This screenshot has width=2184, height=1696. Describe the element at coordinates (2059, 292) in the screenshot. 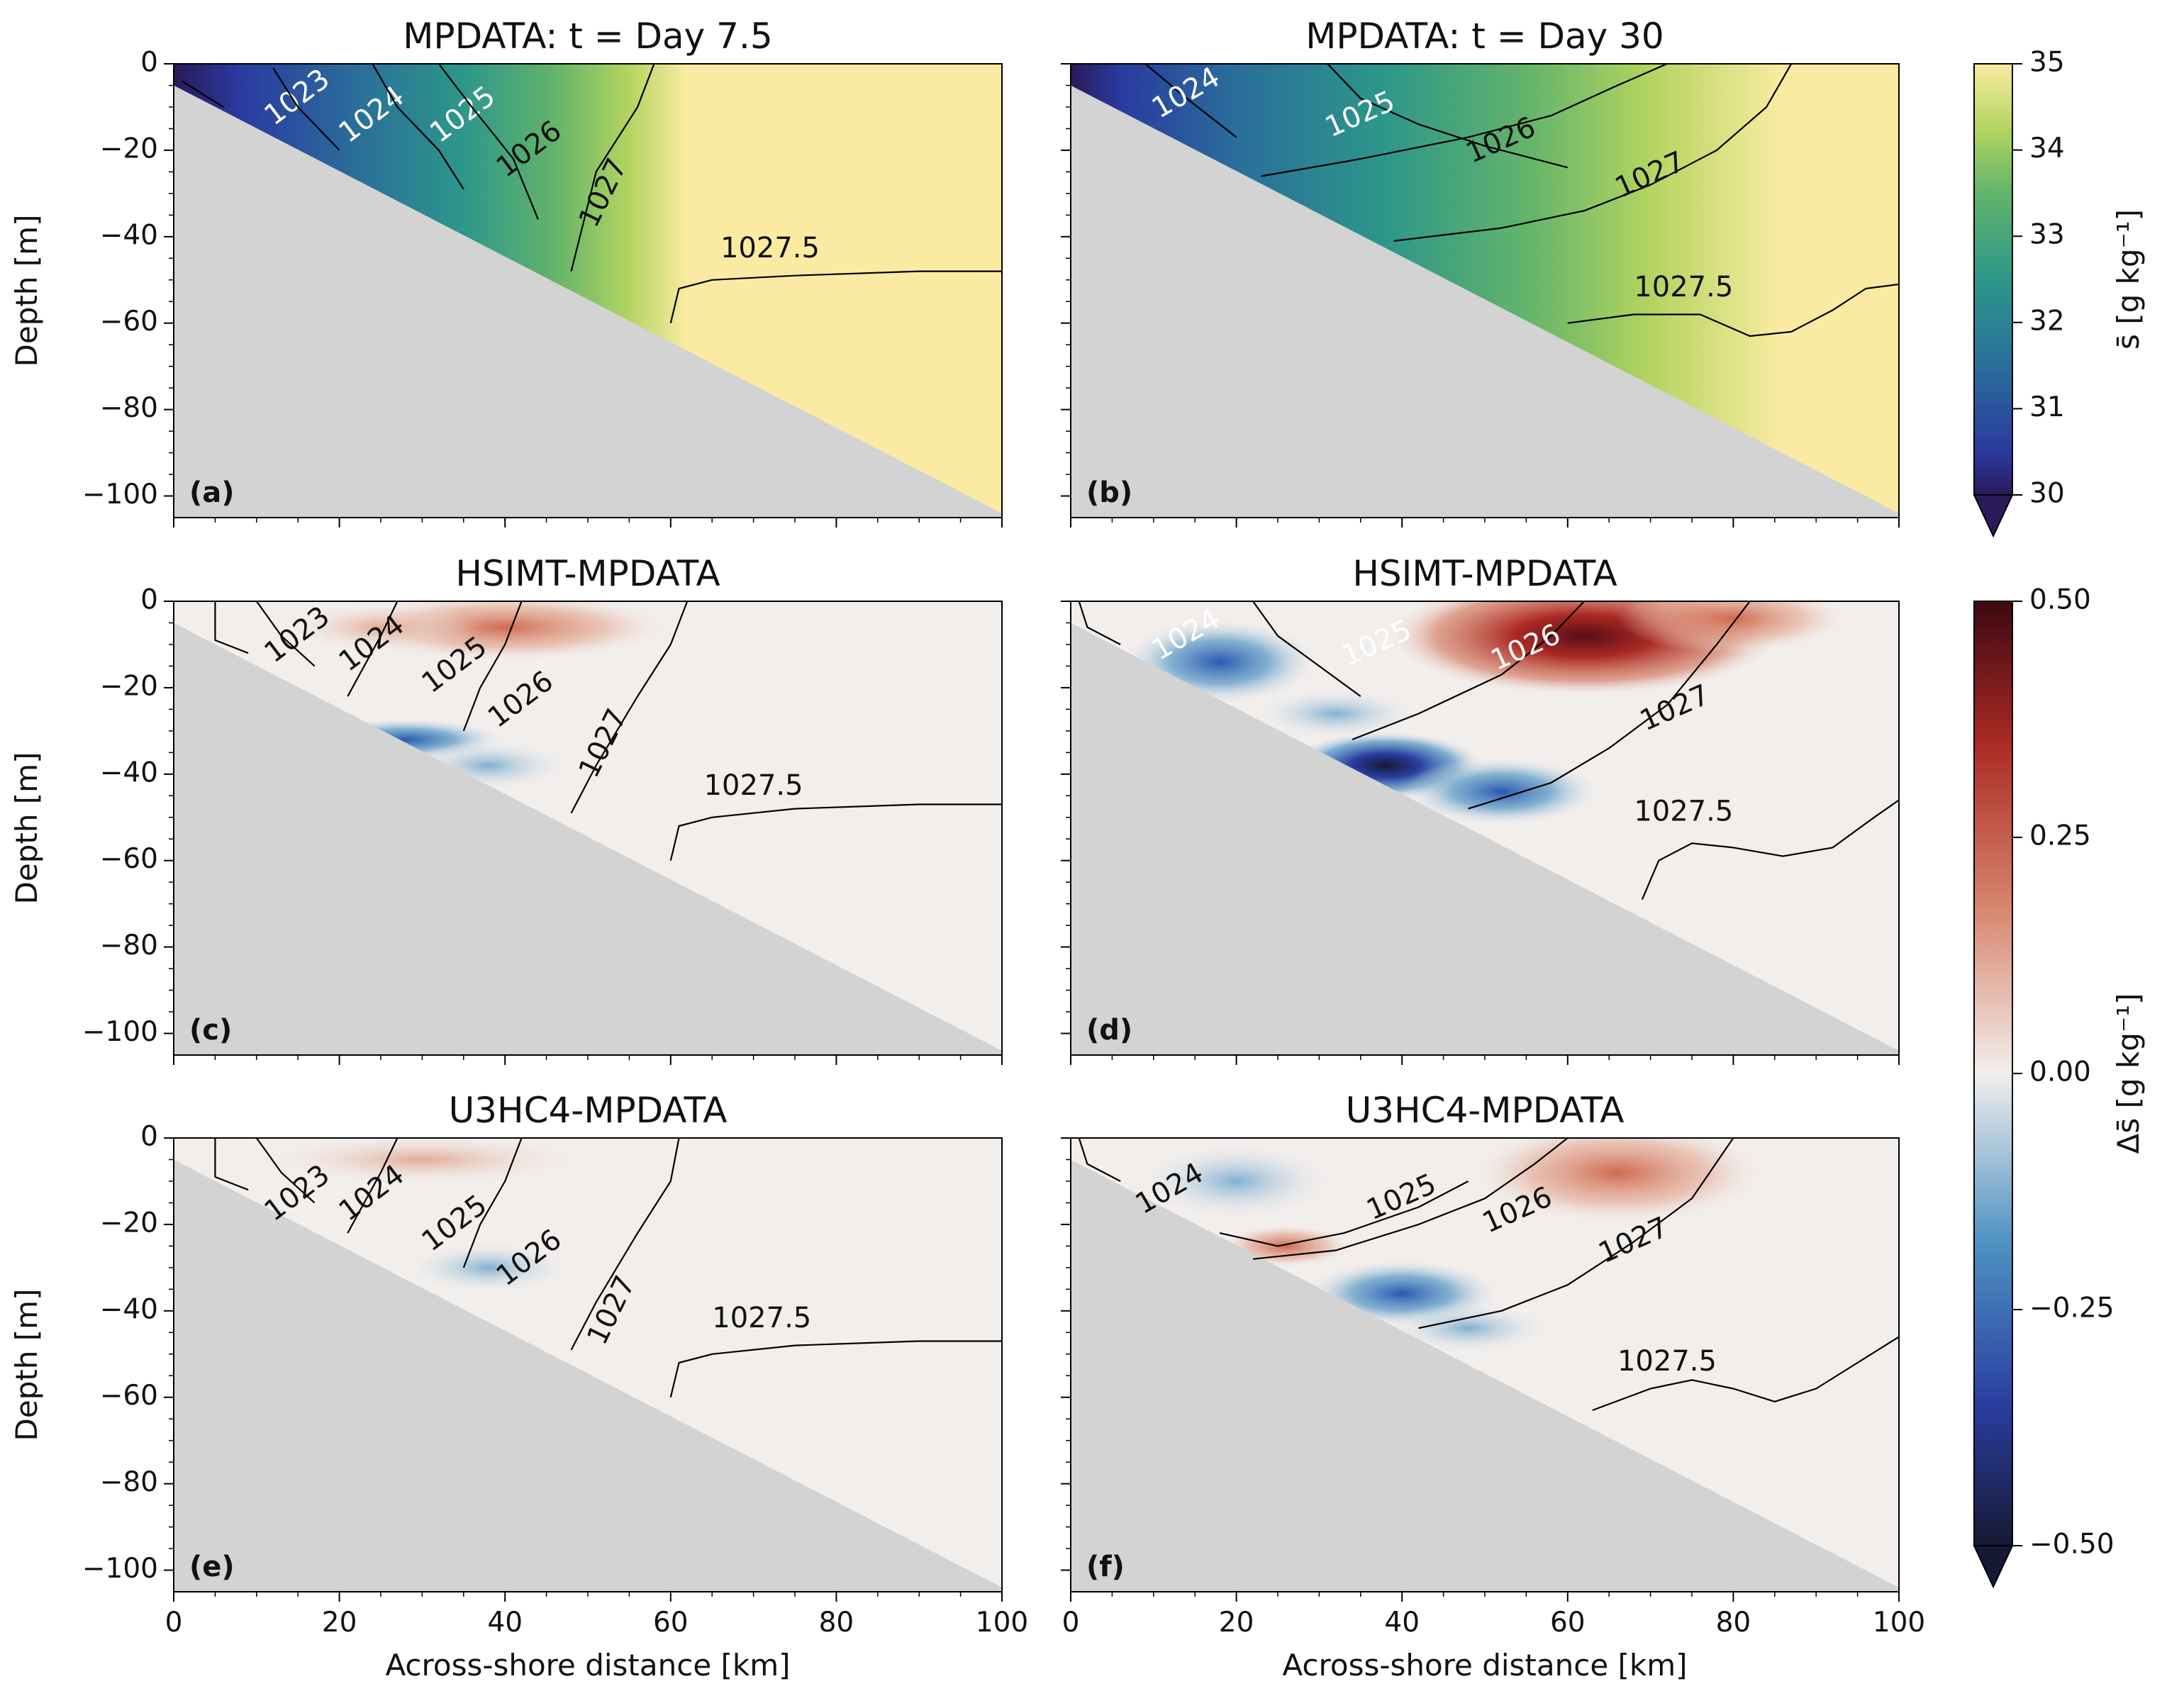

I see `colorbar-abs: 35 34 33 32 31 30 s̄̄ [g kg⁻¹]` at that location.